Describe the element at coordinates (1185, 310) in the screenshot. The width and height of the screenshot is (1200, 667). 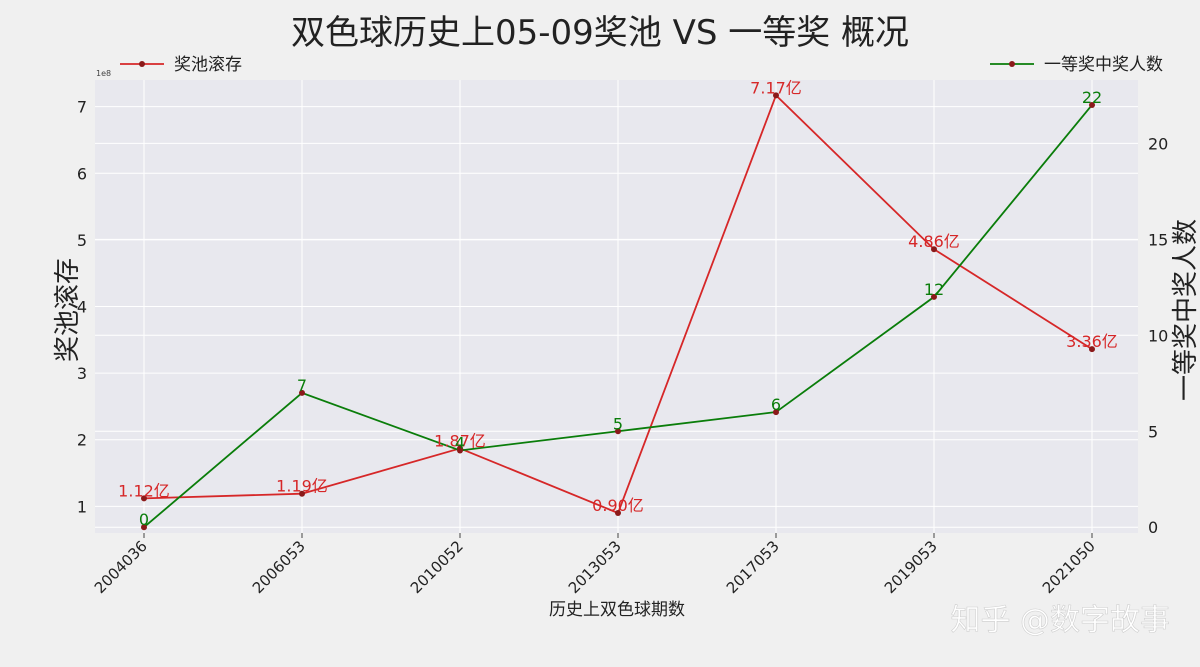
I see `right-axis-label: 一等奖中奖人数` at that location.